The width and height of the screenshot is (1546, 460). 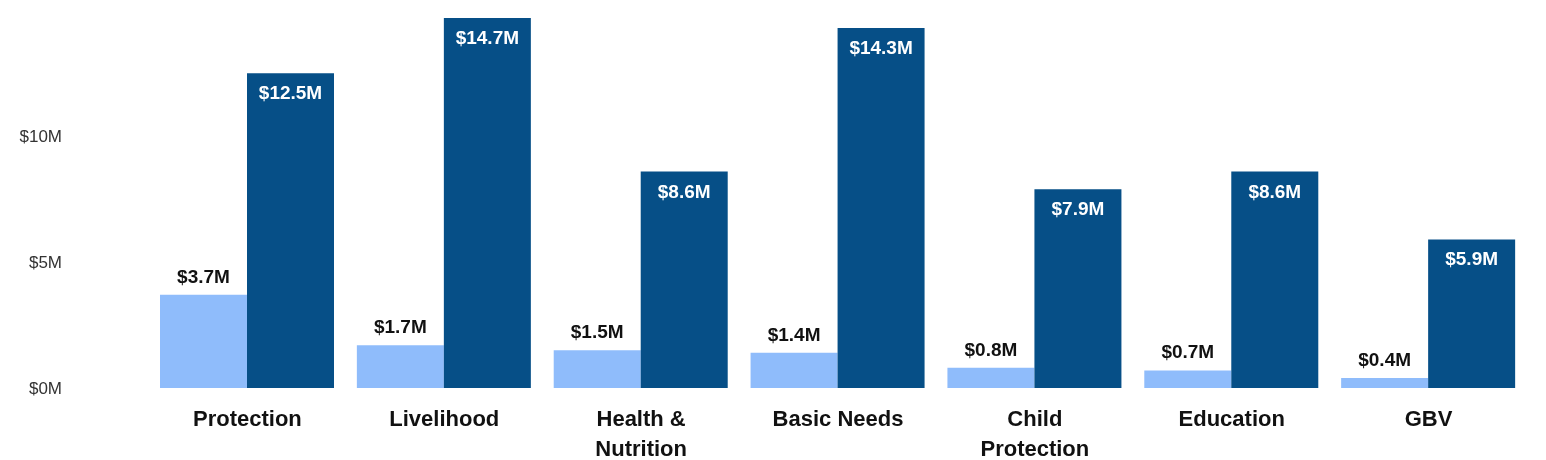 What do you see at coordinates (45, 388) in the screenshot?
I see `y-tick-label: $0M` at bounding box center [45, 388].